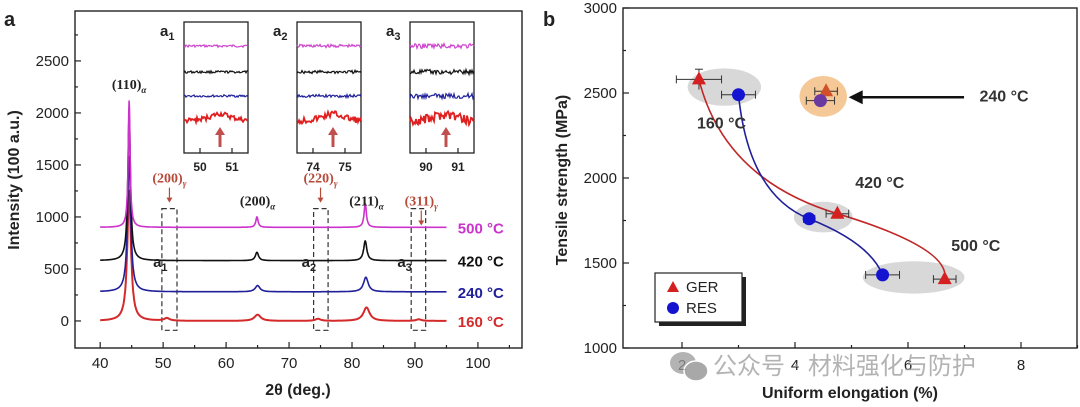 Image resolution: width=1080 pixels, height=407 pixels. I want to click on panel-a-temperature-labels: 160 °C 240 °C 420 °C 500 °C, so click(481, 275).